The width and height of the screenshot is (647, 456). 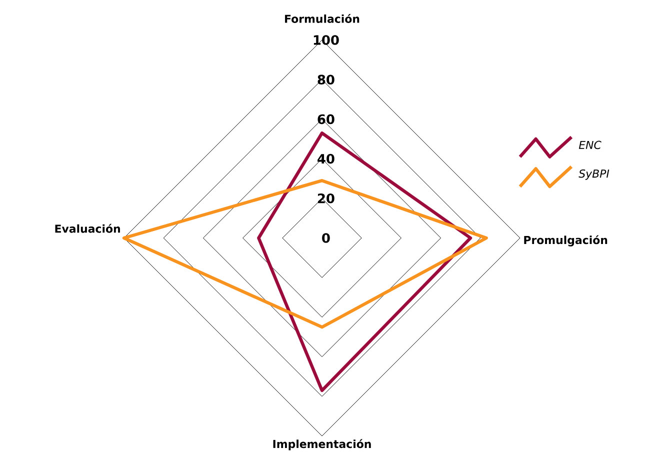 What do you see at coordinates (590, 145) in the screenshot?
I see `legend-label: ENC` at bounding box center [590, 145].